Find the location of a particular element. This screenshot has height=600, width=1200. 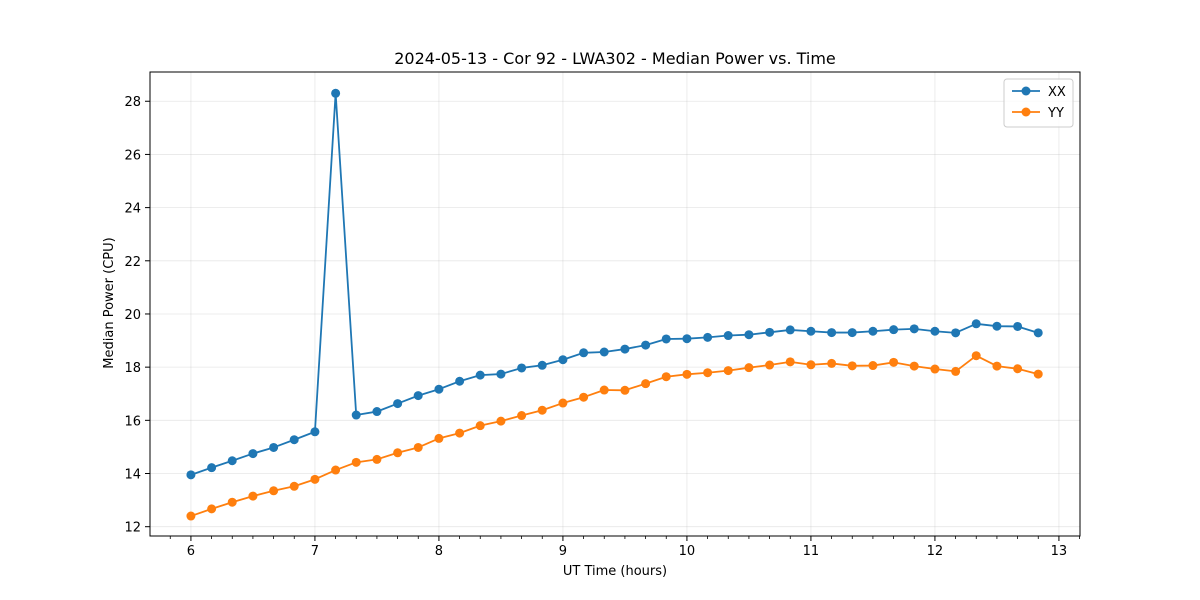

legend-marker-xx is located at coordinates (1026, 91).